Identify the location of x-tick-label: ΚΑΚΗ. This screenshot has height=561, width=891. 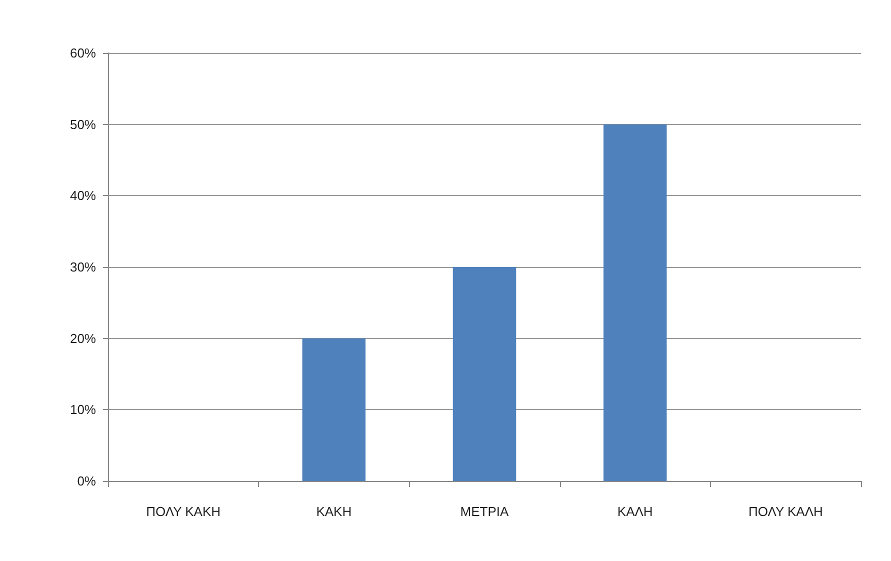
(334, 511).